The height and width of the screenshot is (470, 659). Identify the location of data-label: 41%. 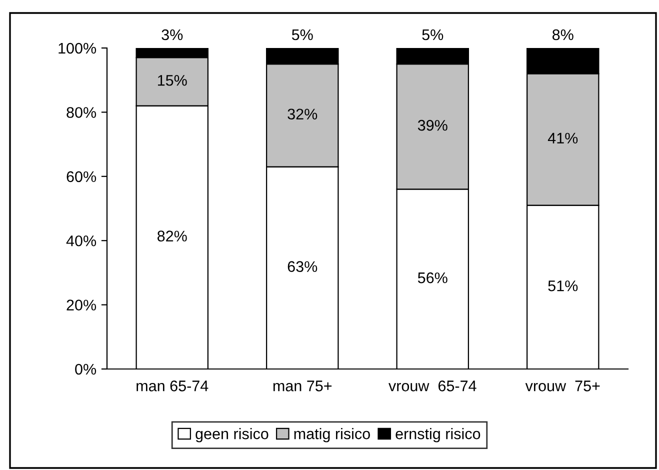
(563, 138).